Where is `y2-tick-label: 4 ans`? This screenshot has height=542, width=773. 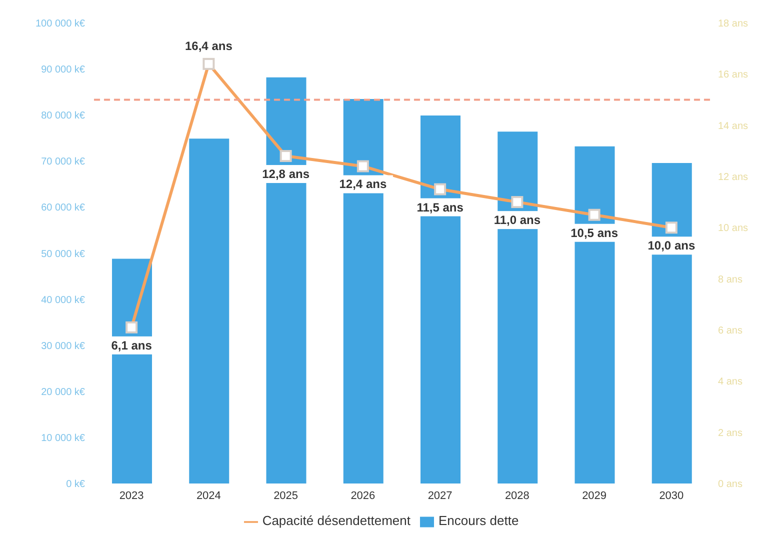
y2-tick-label: 4 ans is located at coordinates (730, 382).